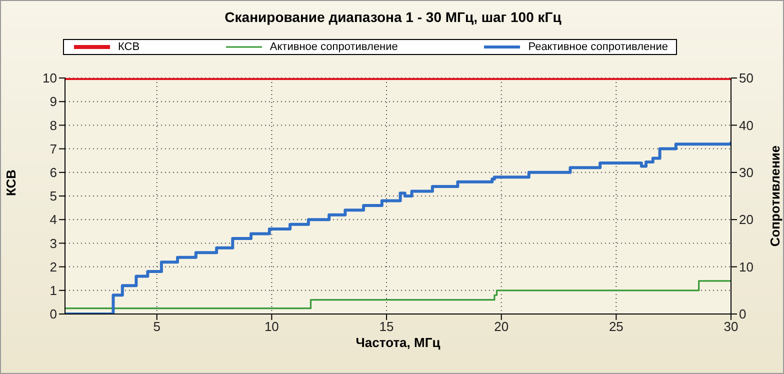  I want to click on y-tick-label: 7, so click(53, 148).